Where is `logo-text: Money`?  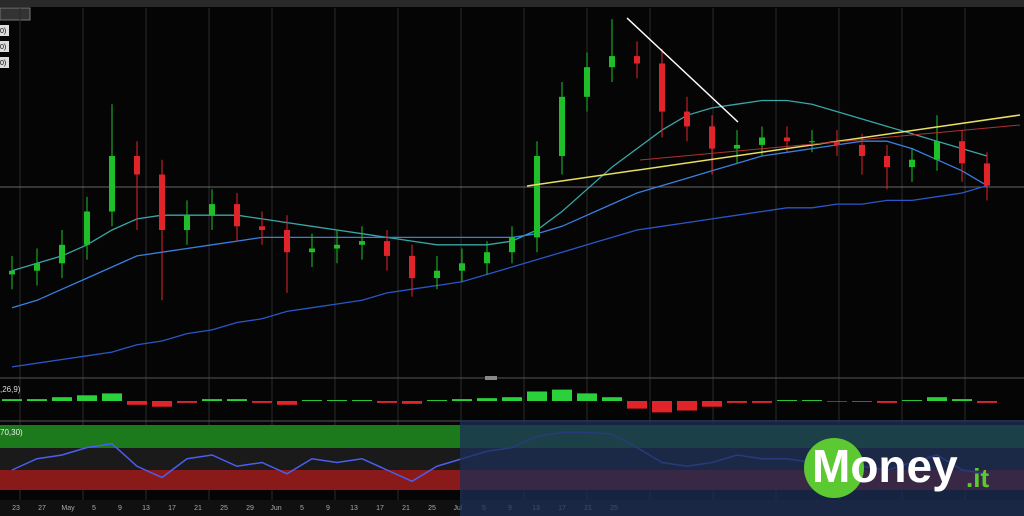 logo-text: Money is located at coordinates (885, 466).